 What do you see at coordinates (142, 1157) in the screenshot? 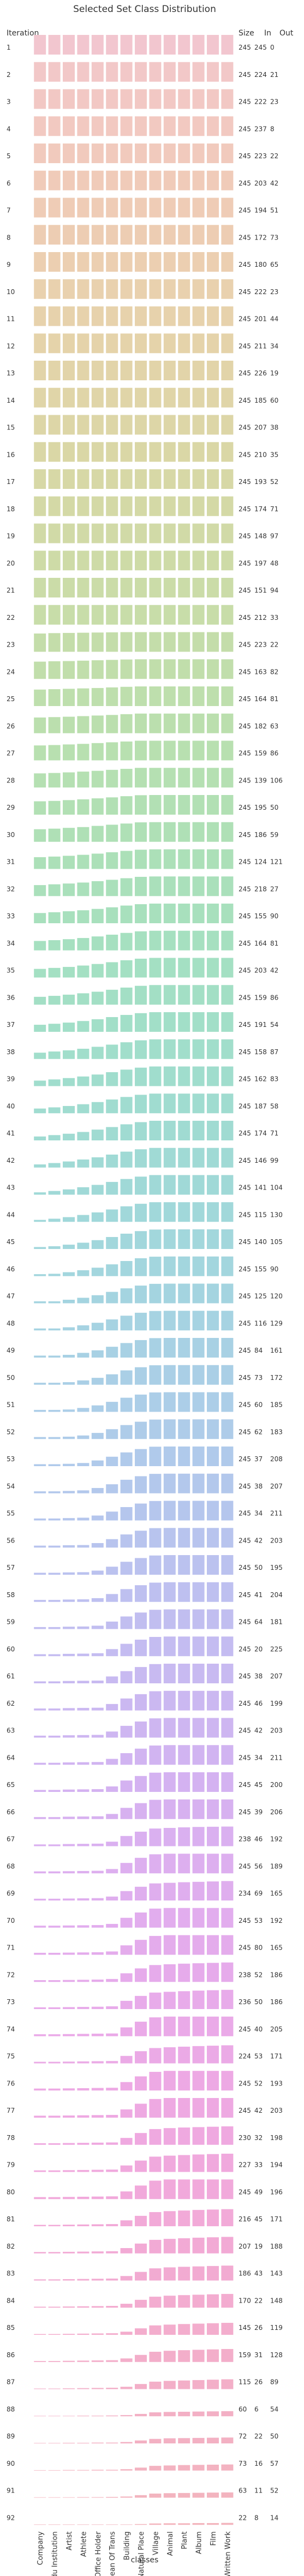
I see `iteration-row: 42 245 146 99` at bounding box center [142, 1157].